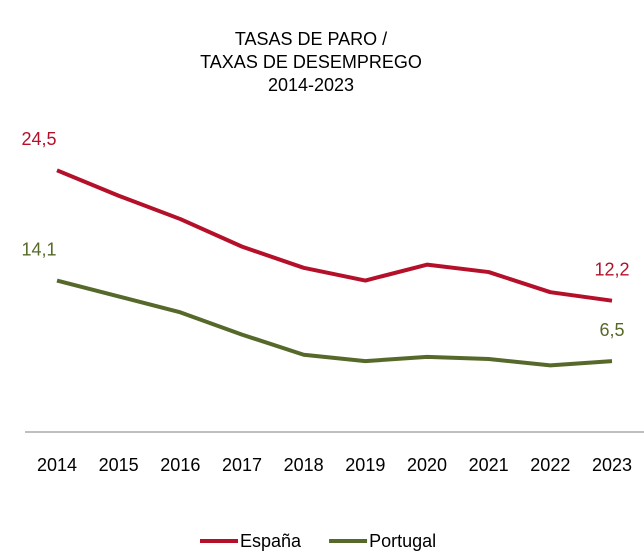  I want to click on x-tick-label: 2016, so click(180, 465).